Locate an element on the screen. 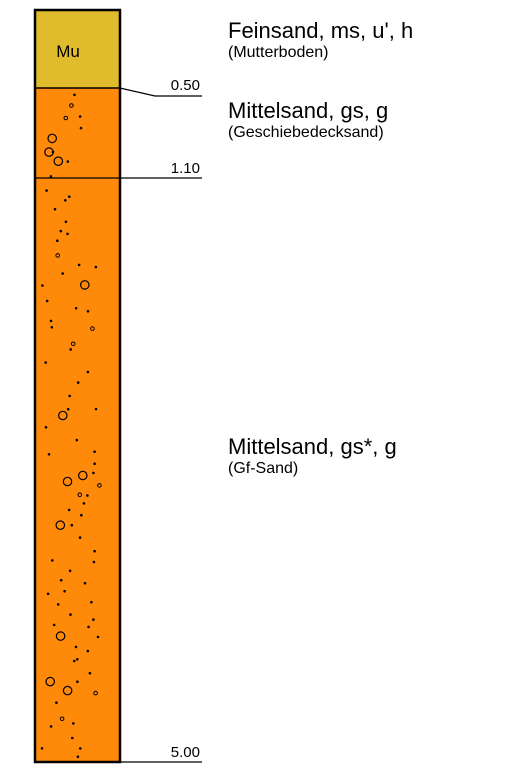 This screenshot has width=510, height=772. layer-name: Mittelsand, gs*, g is located at coordinates (312, 446).